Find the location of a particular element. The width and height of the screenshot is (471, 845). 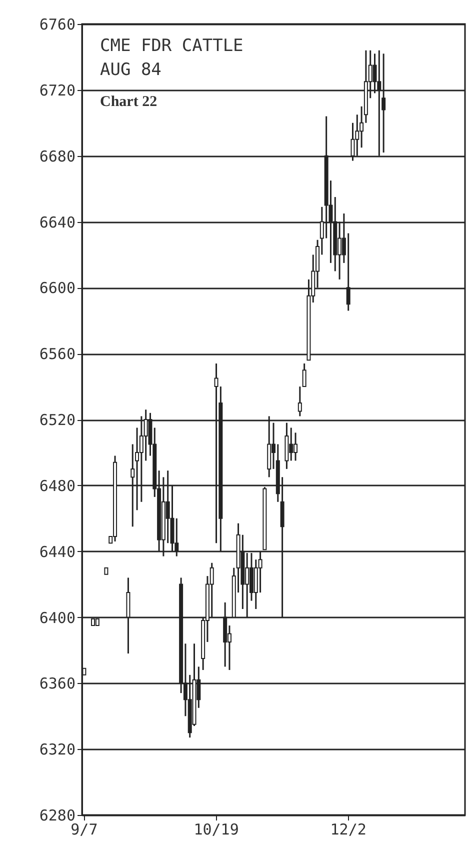

y-tick-label: 6480 is located at coordinates (57, 485).